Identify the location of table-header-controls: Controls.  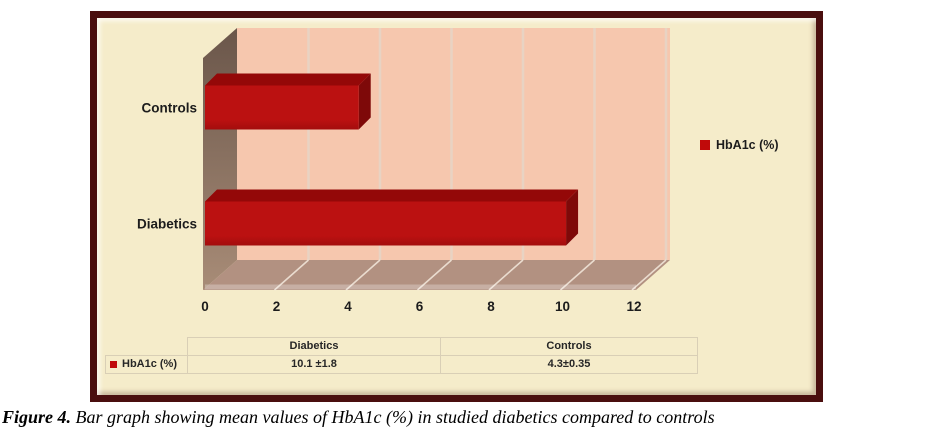
(569, 346).